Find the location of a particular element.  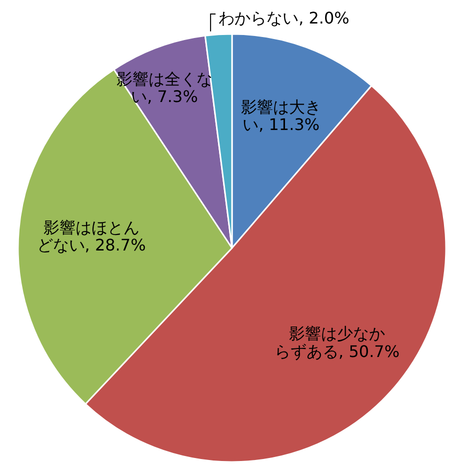

slice-label: 影響は大きい, 11.3% is located at coordinates (281, 115).